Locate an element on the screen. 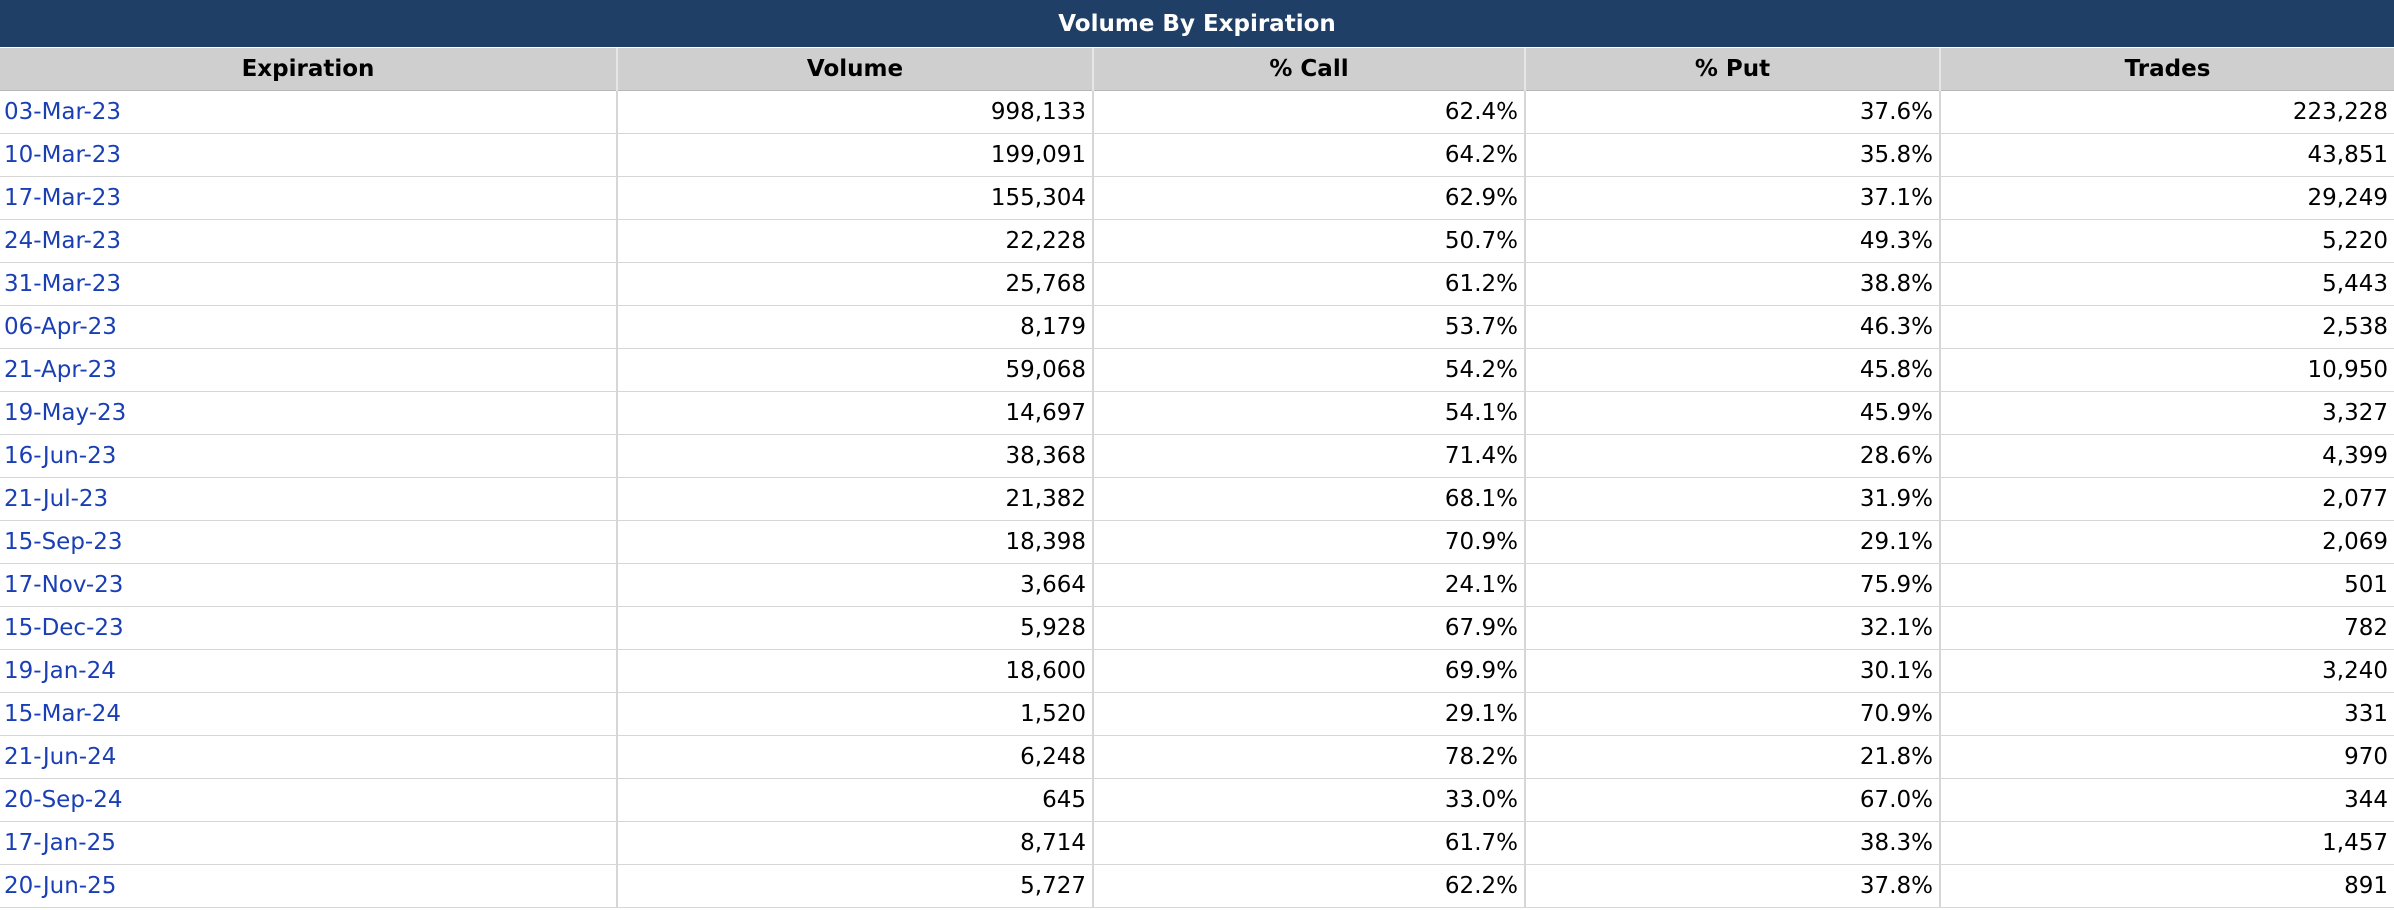 The width and height of the screenshot is (2394, 910). table-row: 20-Sep-24 645 33.0% 67.0% 344 is located at coordinates (1197, 800).